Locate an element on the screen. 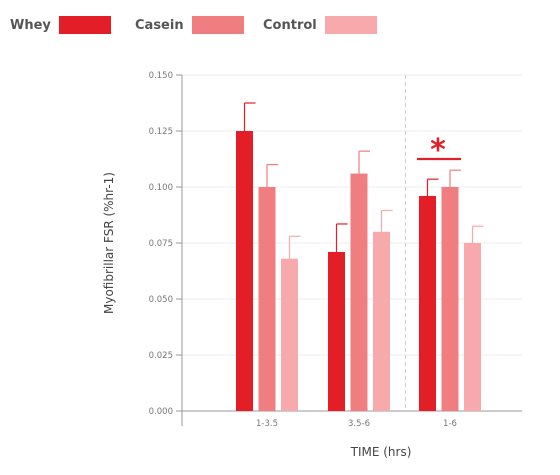 Image resolution: width=560 pixels, height=475 pixels. y-tick-label: 0.000 is located at coordinates (161, 412).